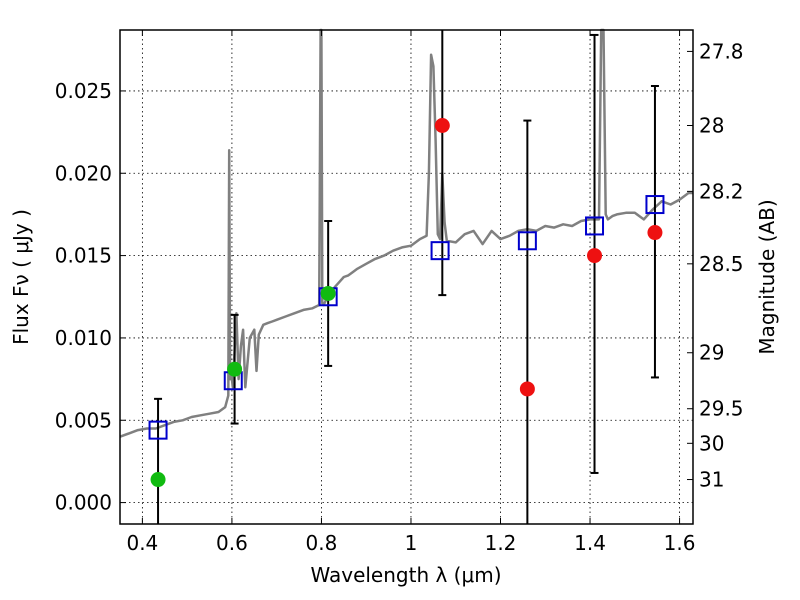 Image resolution: width=800 pixels, height=600 pixels. Describe the element at coordinates (501, 543) in the screenshot. I see `x-tick-label: 1.2` at that location.